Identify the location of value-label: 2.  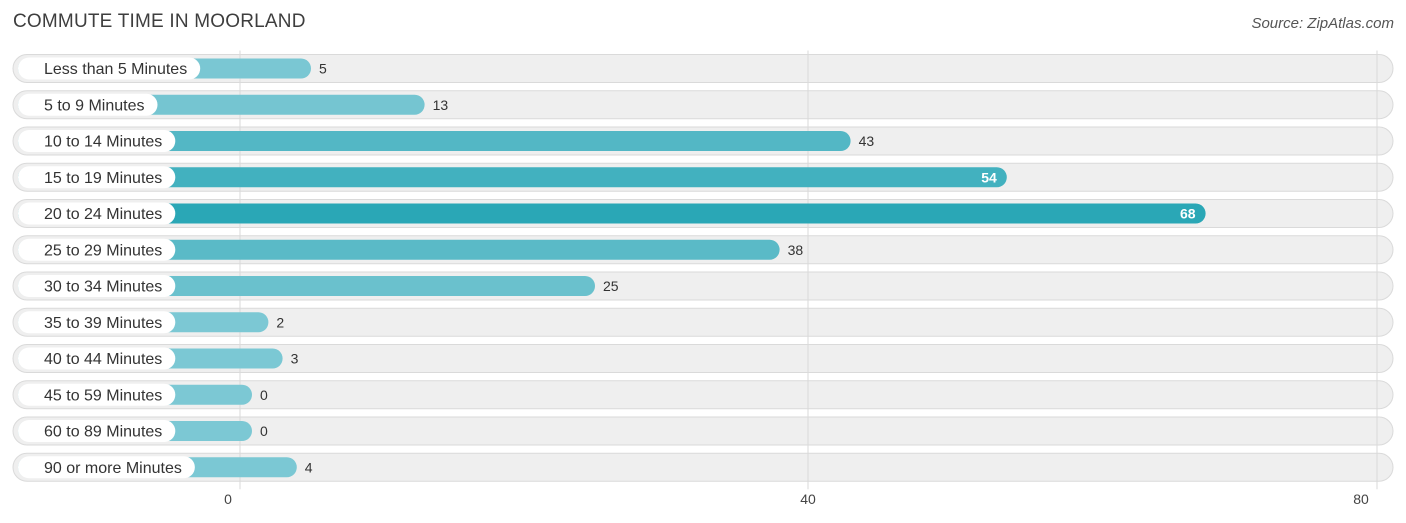
(280, 322).